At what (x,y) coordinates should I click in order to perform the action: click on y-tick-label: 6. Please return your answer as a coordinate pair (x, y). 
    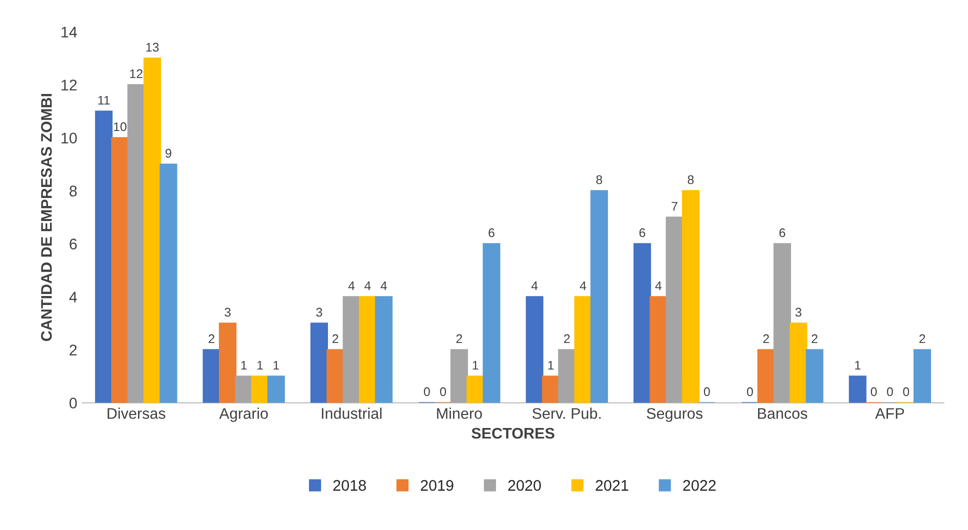
    Looking at the image, I should click on (73, 244).